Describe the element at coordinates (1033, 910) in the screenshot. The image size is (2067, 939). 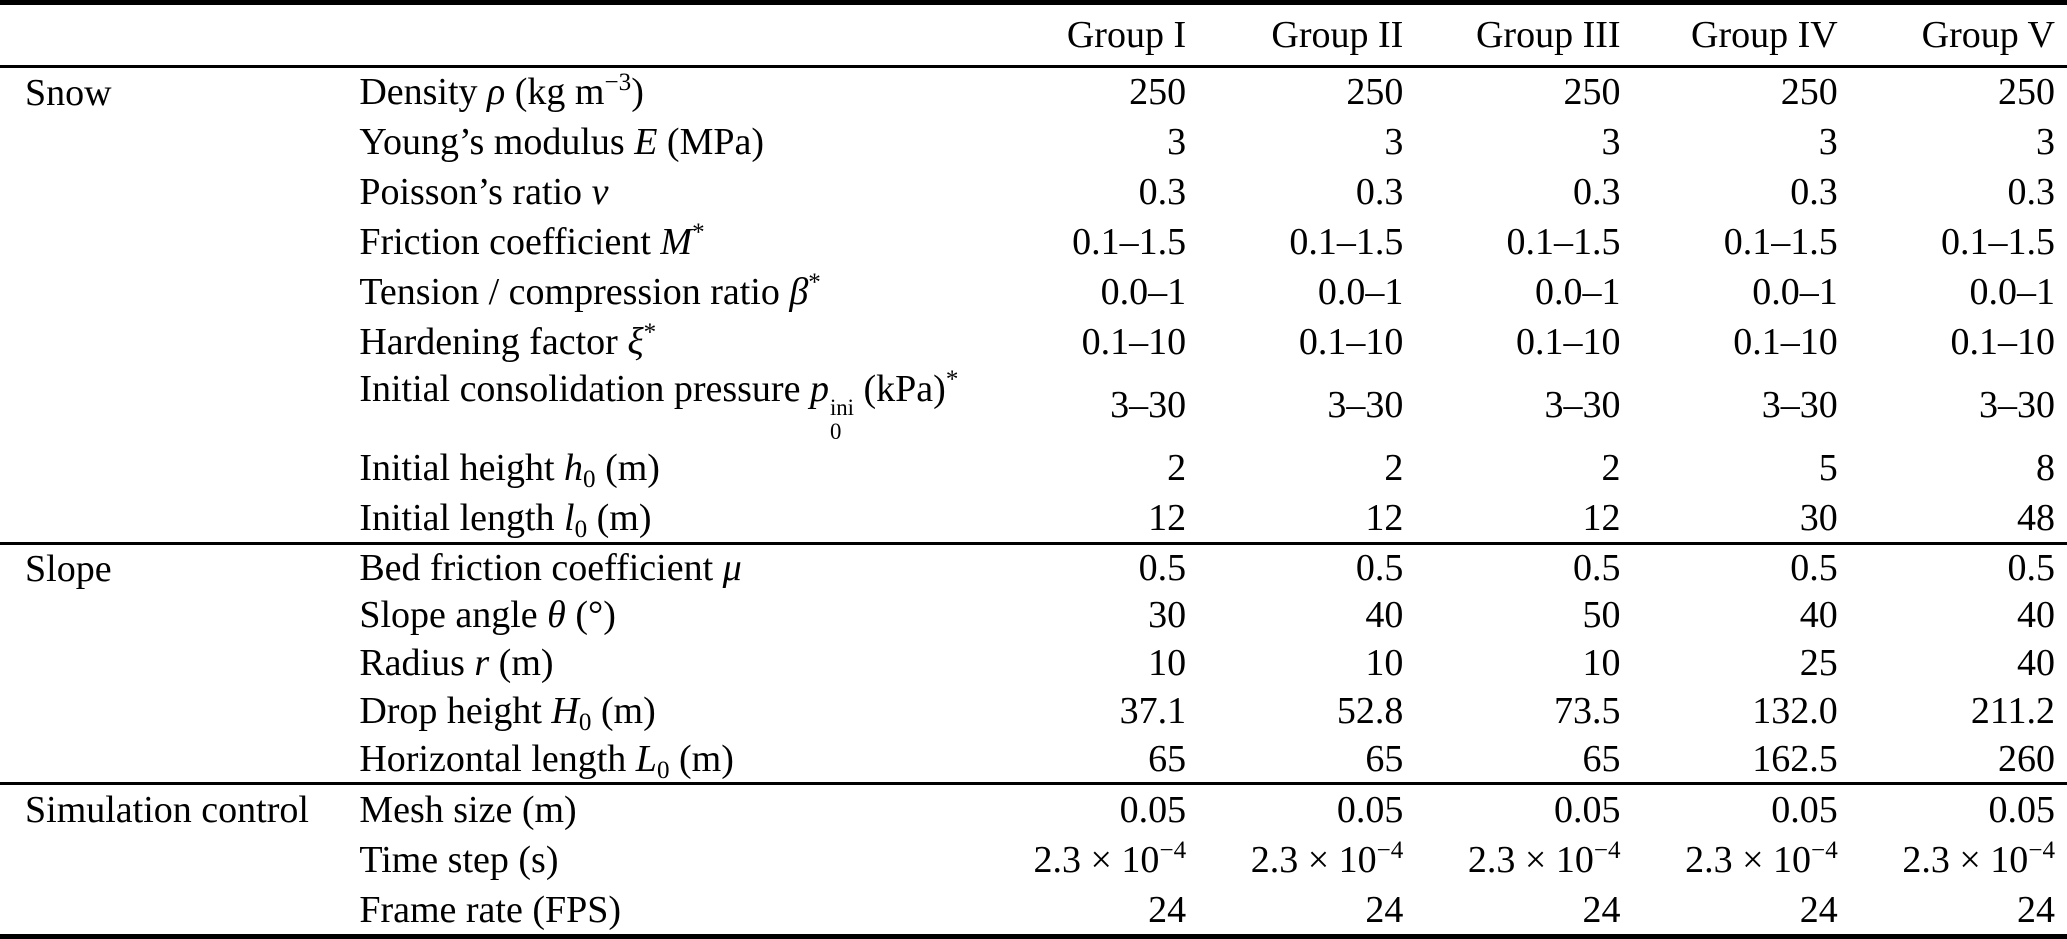
I see `table-row: Frame rate (FPS) 24 24 24 24 24` at that location.